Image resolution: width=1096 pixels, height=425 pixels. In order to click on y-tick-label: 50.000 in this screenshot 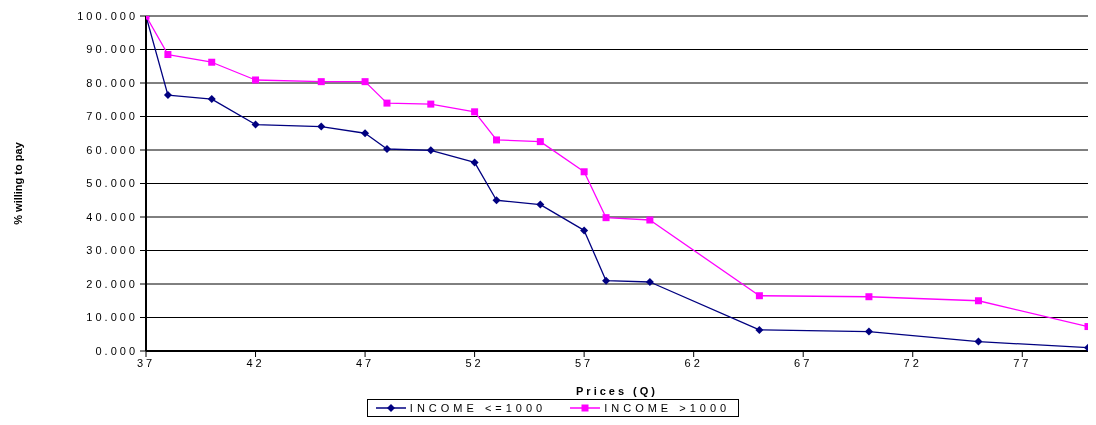, I will do `click(112, 183)`.